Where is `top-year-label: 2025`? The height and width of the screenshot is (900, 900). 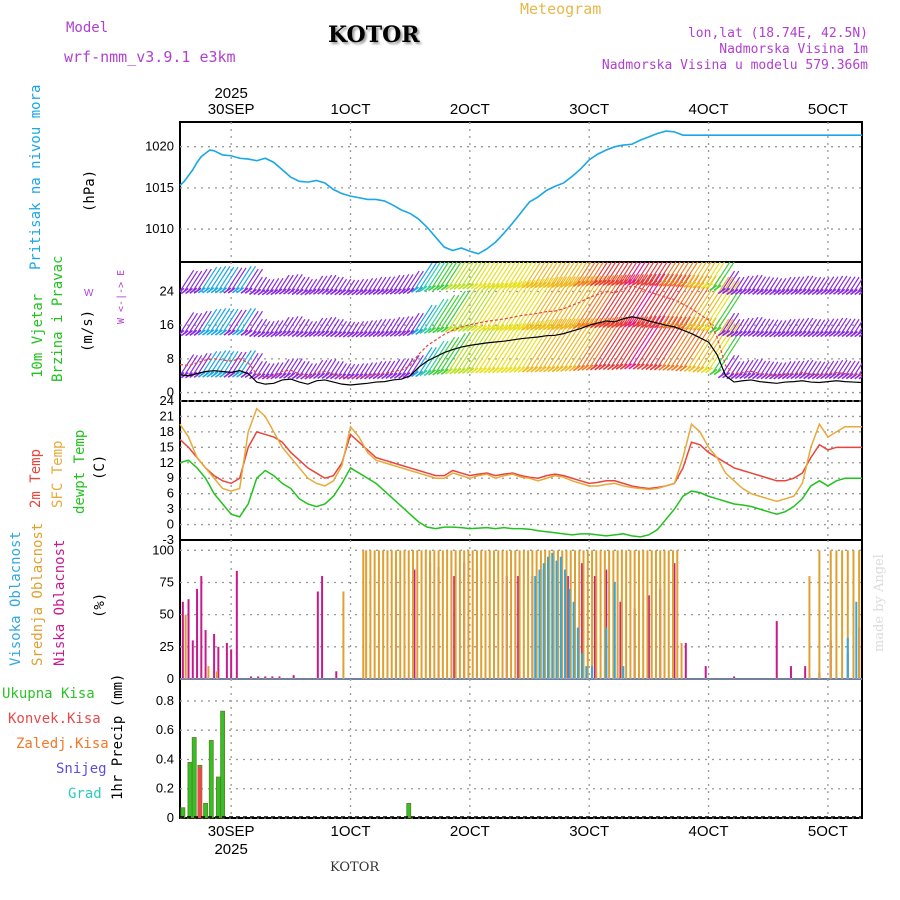
top-year-label: 2025 is located at coordinates (230, 93).